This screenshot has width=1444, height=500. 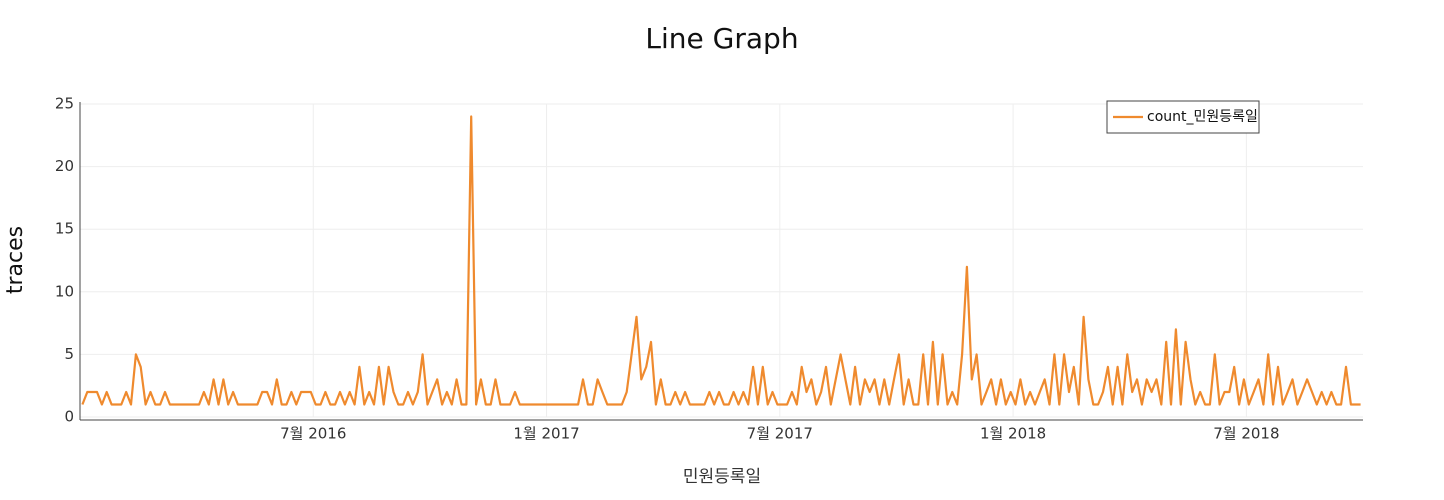 What do you see at coordinates (722, 477) in the screenshot?
I see `x-axis-label: 민원등록일` at bounding box center [722, 477].